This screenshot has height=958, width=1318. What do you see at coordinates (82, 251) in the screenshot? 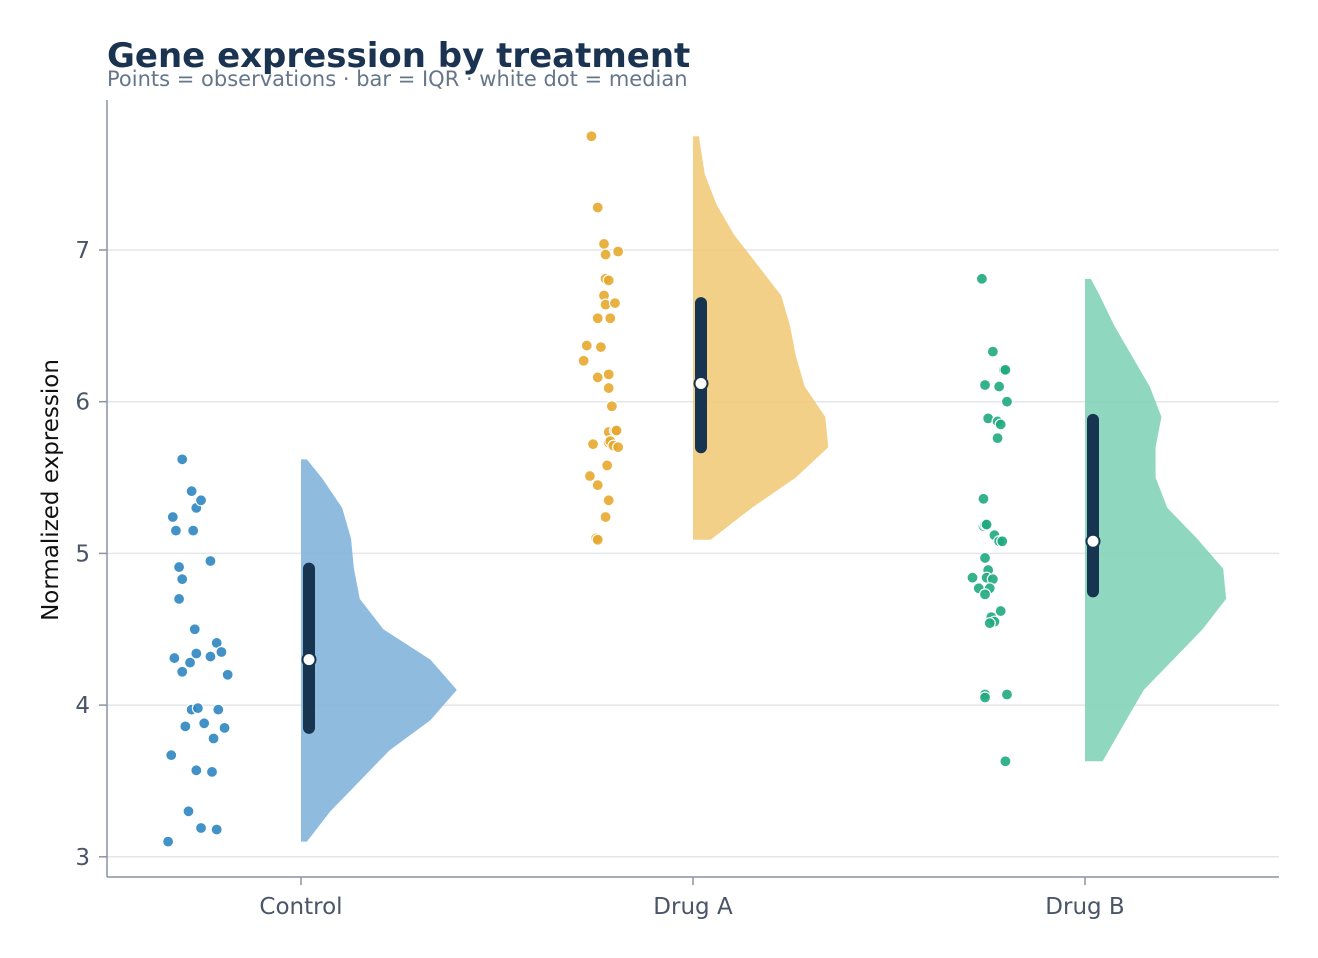
I see `y-tick-label: 7` at bounding box center [82, 251].